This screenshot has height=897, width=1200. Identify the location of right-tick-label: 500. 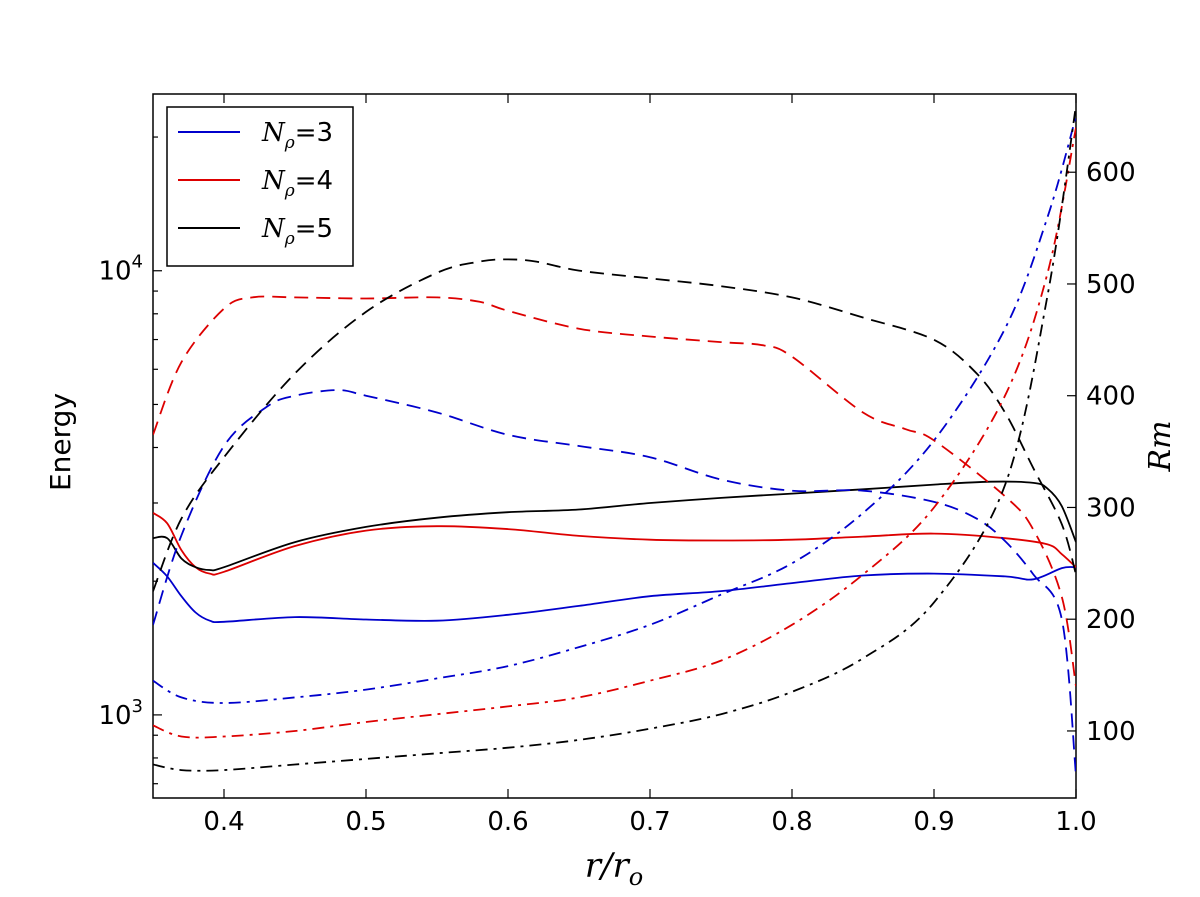
(1111, 285).